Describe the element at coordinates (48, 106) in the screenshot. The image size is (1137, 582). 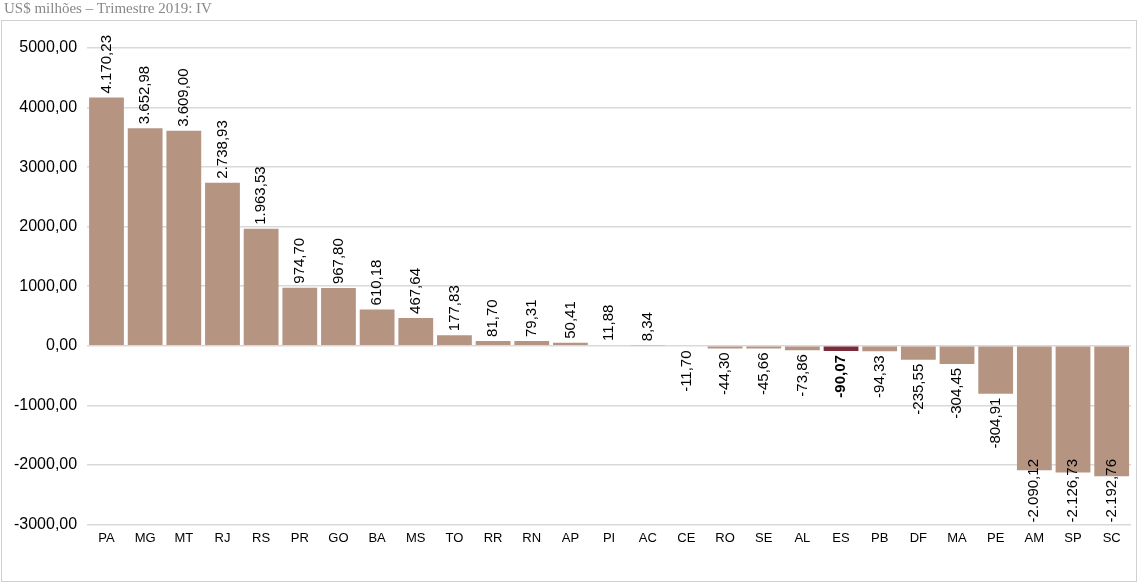
I see `y-tick-label: 4000,00` at that location.